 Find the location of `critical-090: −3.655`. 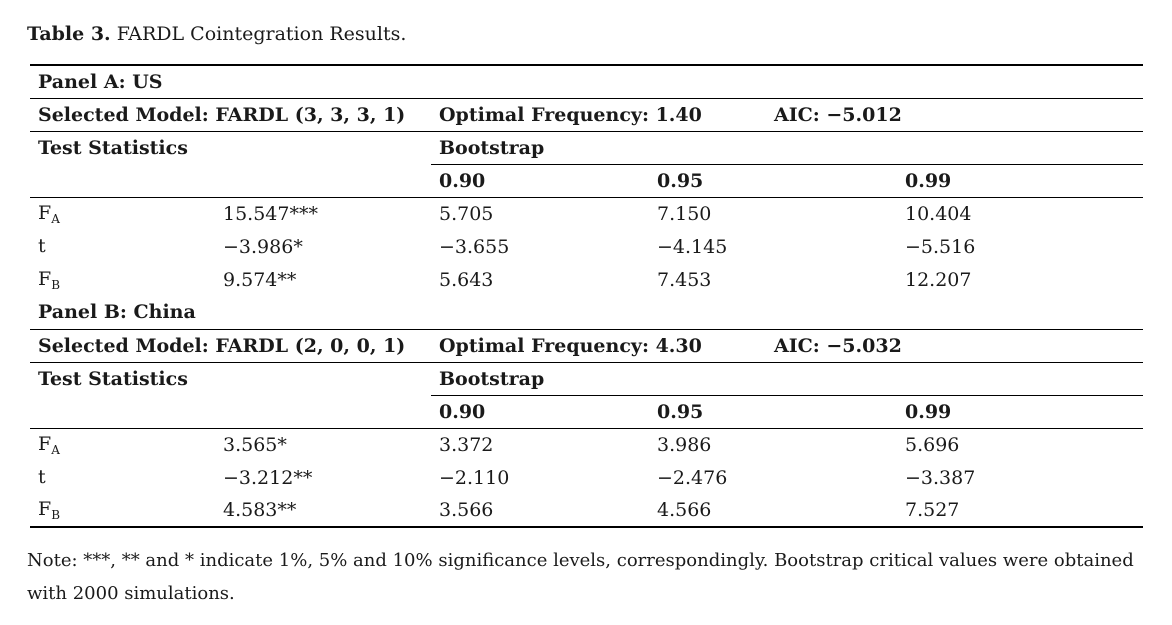

critical-090: −3.655 is located at coordinates (474, 246).